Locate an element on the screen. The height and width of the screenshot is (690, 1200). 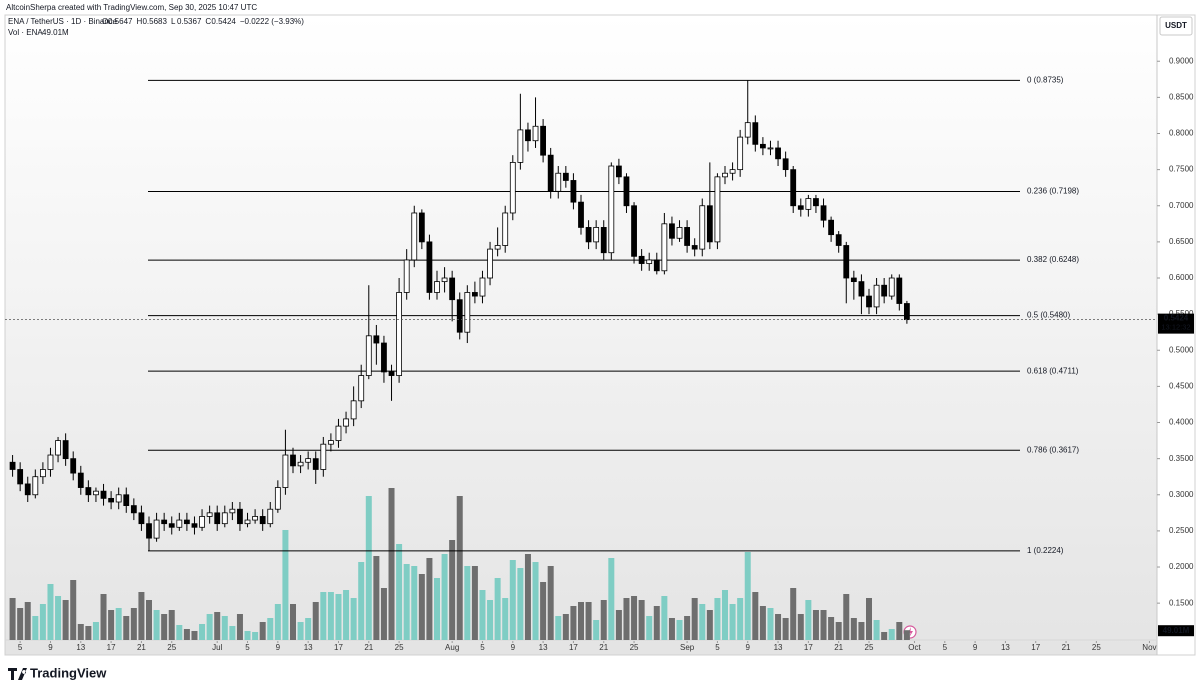
brand: TradingView is located at coordinates (57, 672).